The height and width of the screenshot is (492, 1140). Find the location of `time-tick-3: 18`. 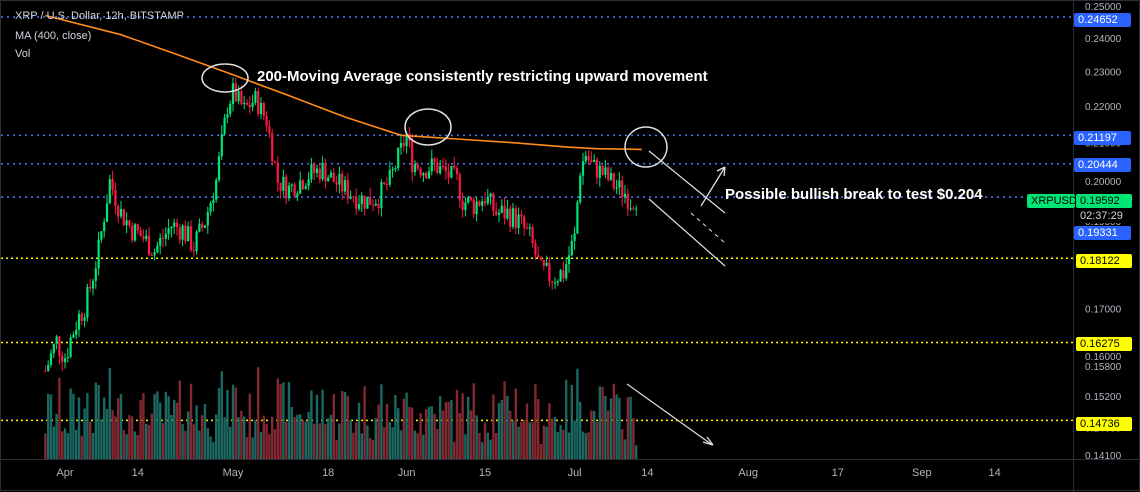

time-tick-3: 18 is located at coordinates (328, 473).